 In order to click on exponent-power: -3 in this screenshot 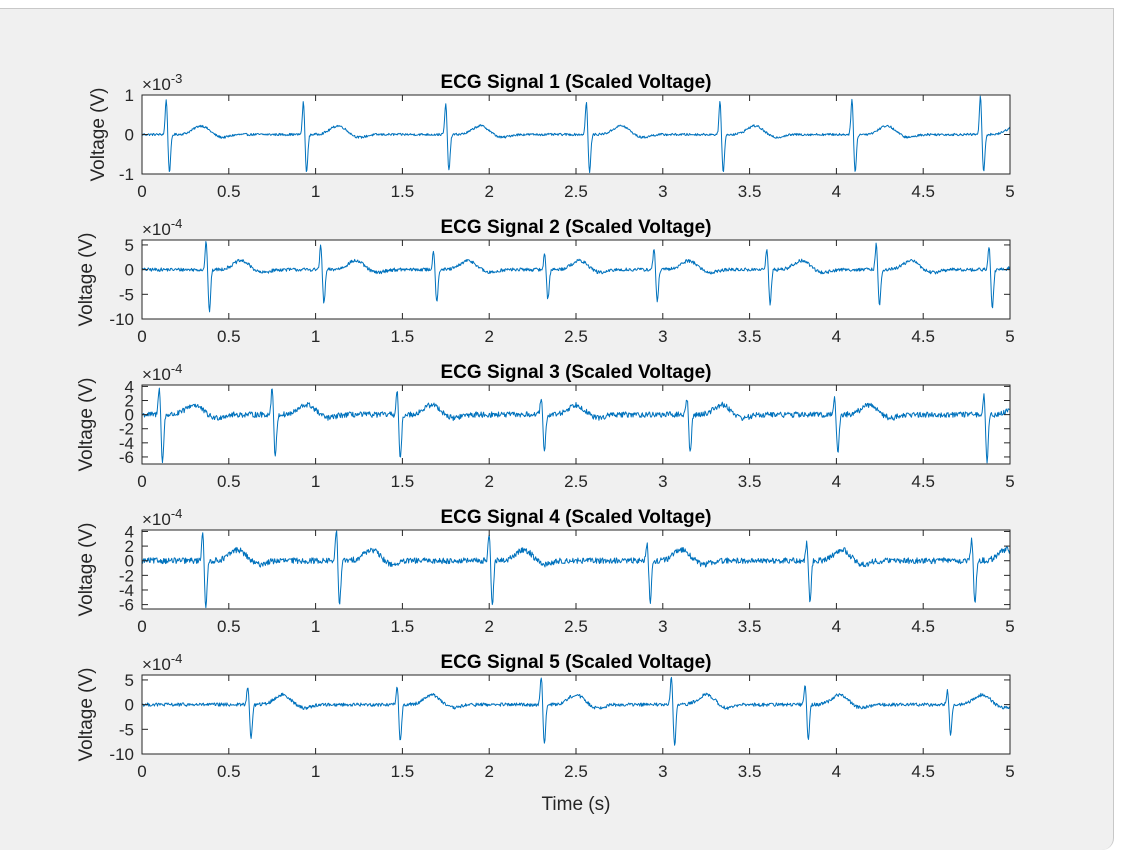, I will do `click(177, 78)`.